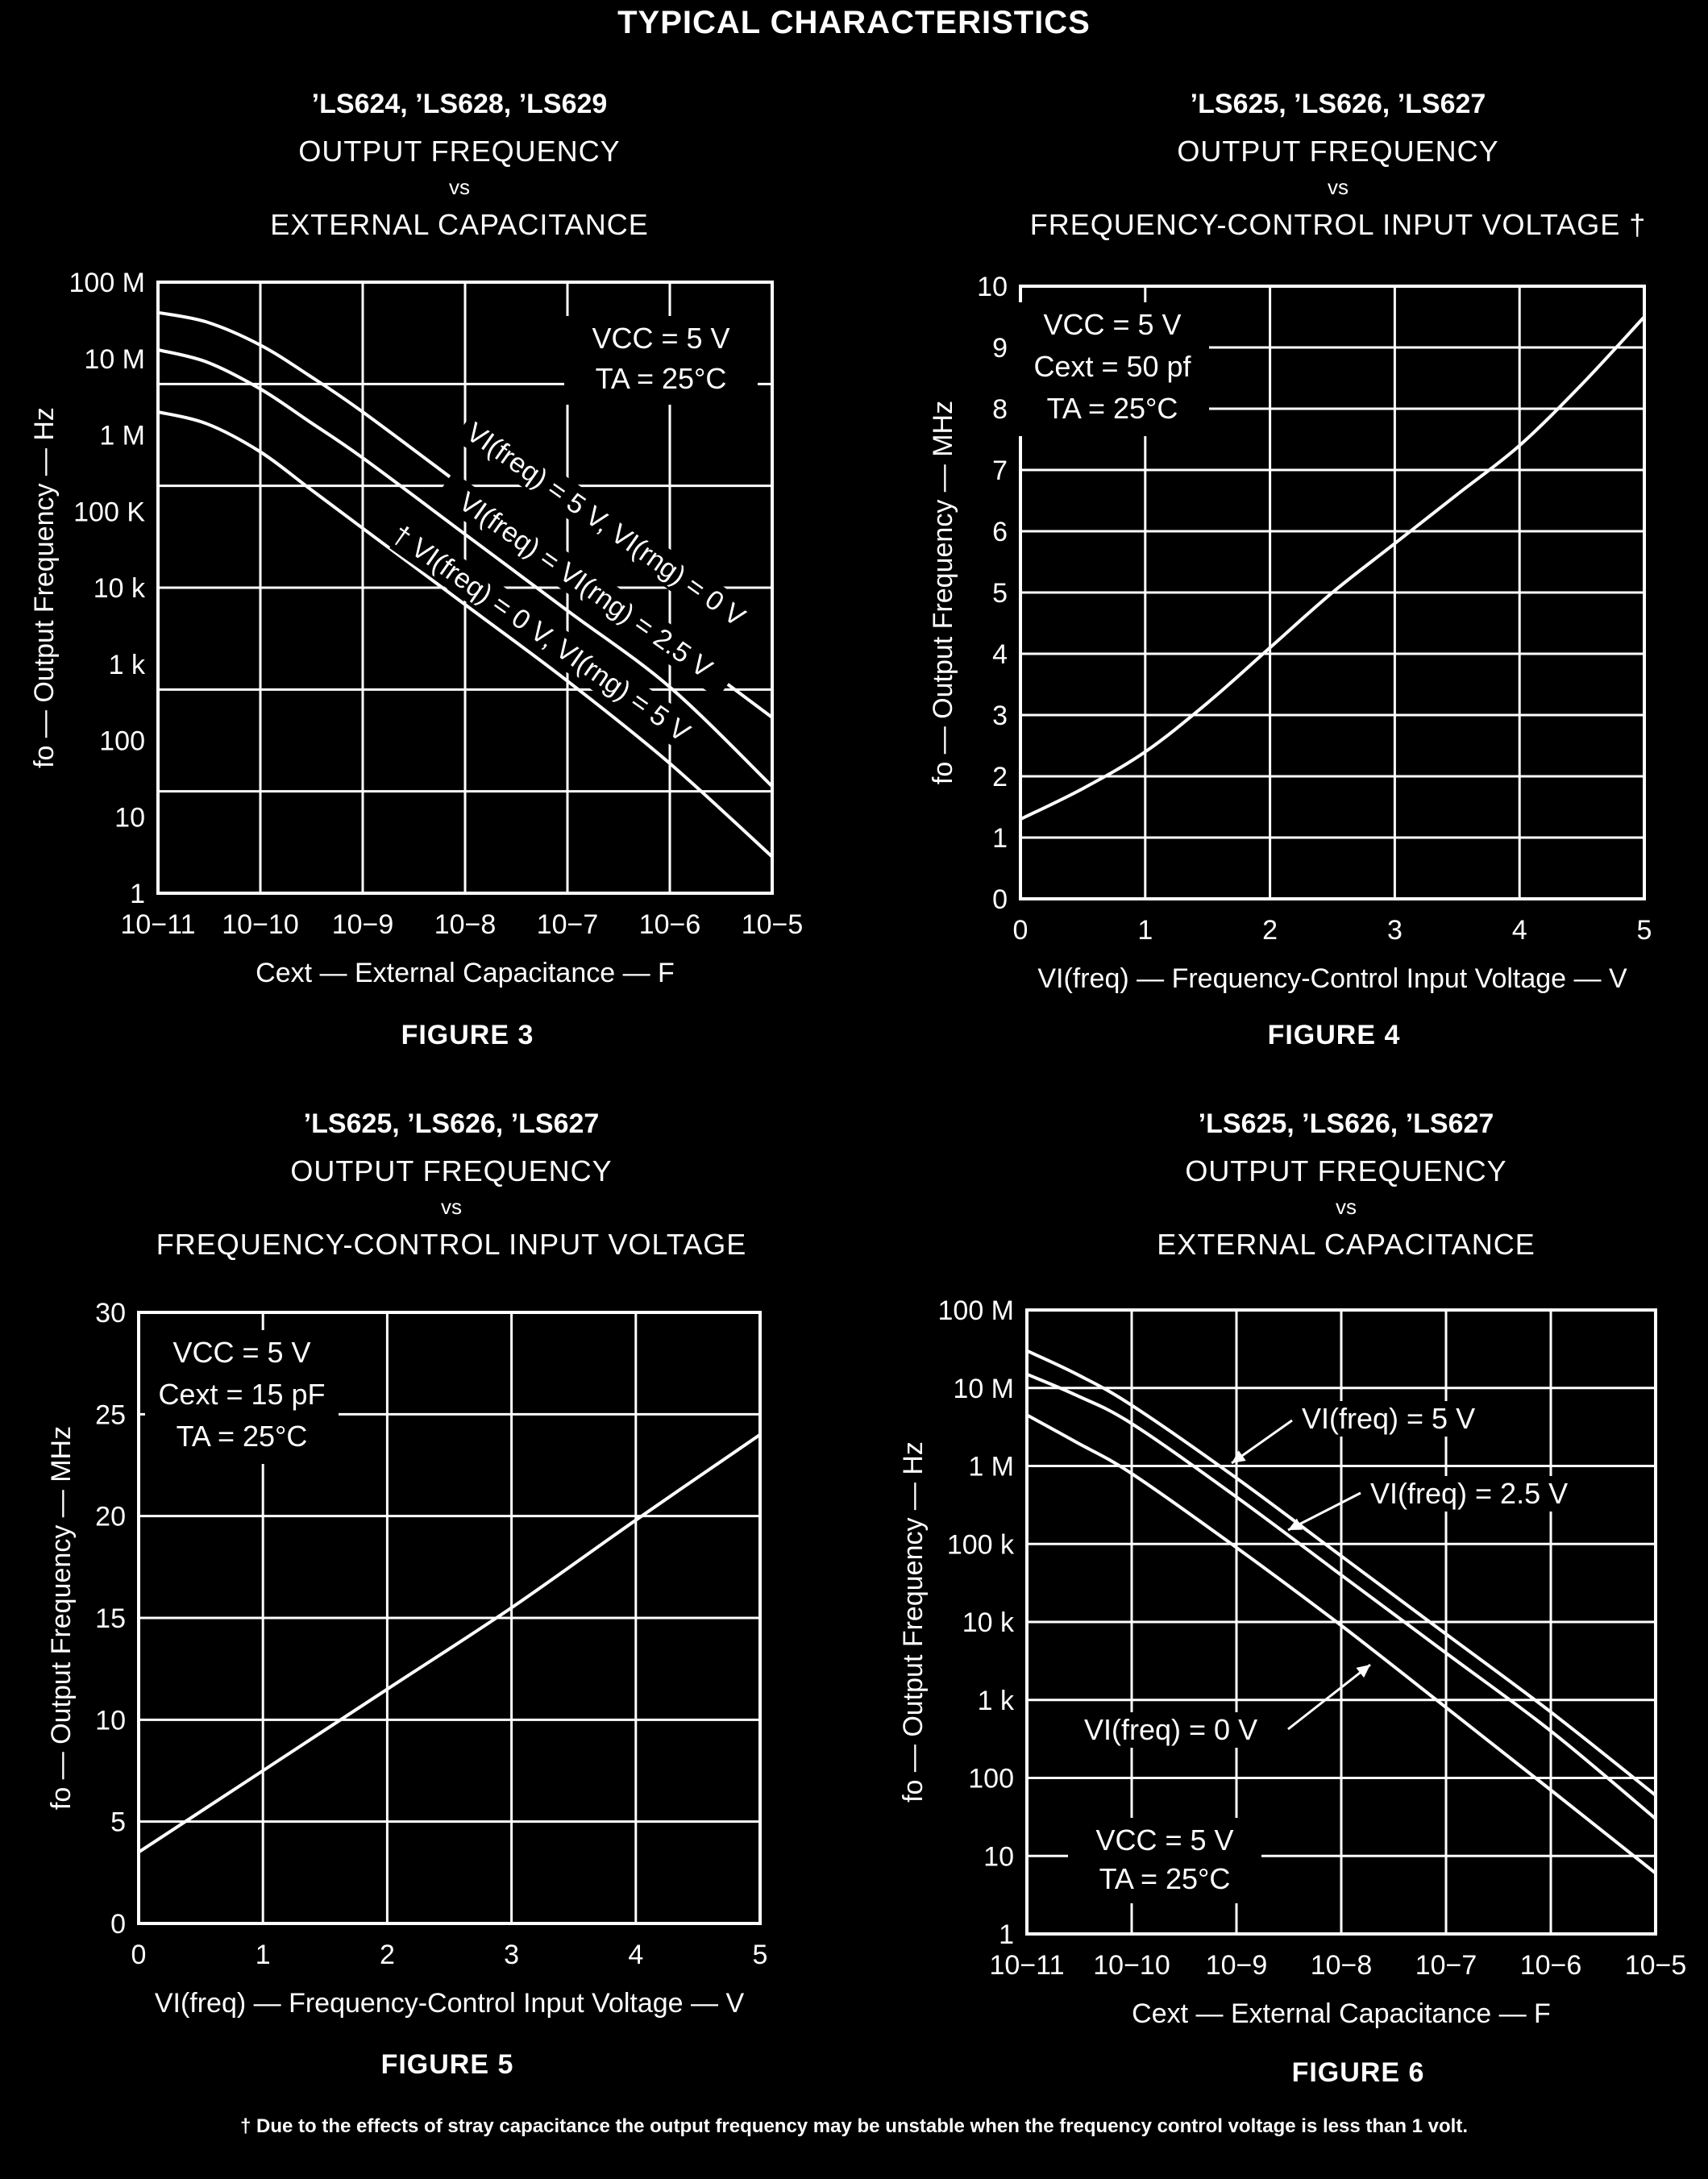 Image resolution: width=1708 pixels, height=2179 pixels. I want to click on fig3-xtick-label: 10−6, so click(670, 924).